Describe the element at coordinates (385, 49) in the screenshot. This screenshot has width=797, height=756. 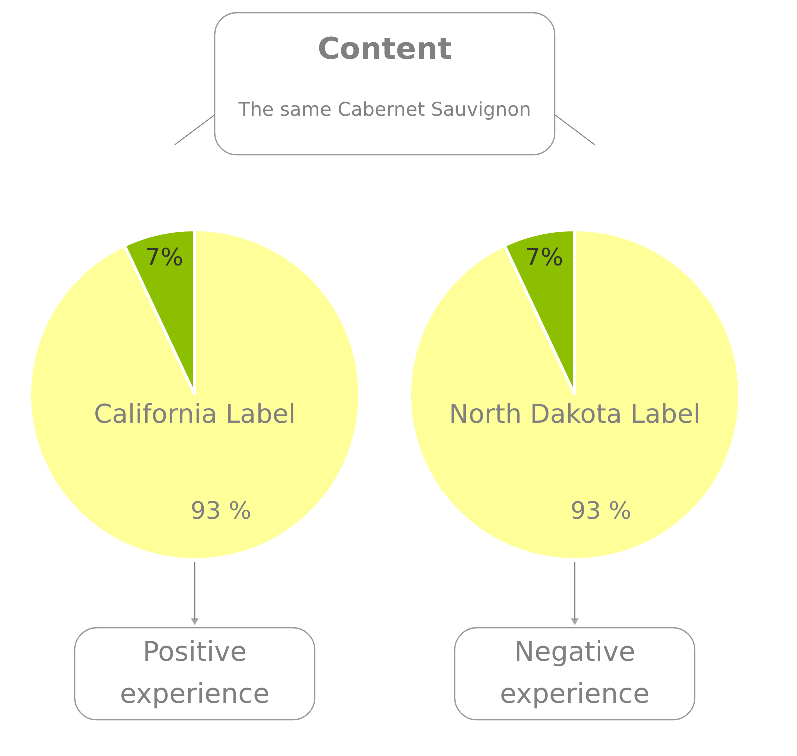
I see `text: Content` at that location.